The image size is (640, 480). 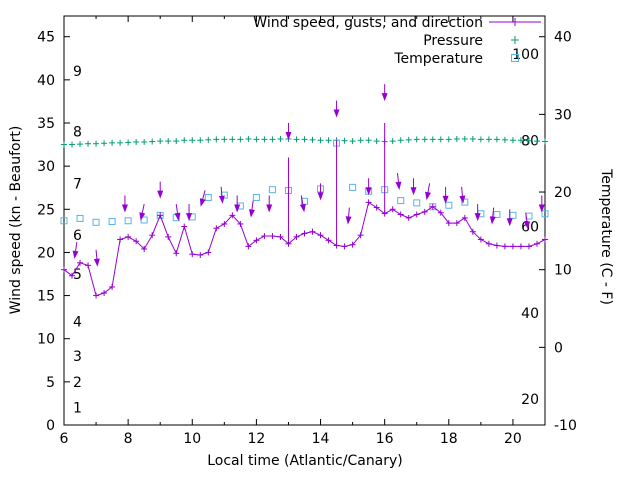 I want to click on fahrenheit-label: 20, so click(x=530, y=400).